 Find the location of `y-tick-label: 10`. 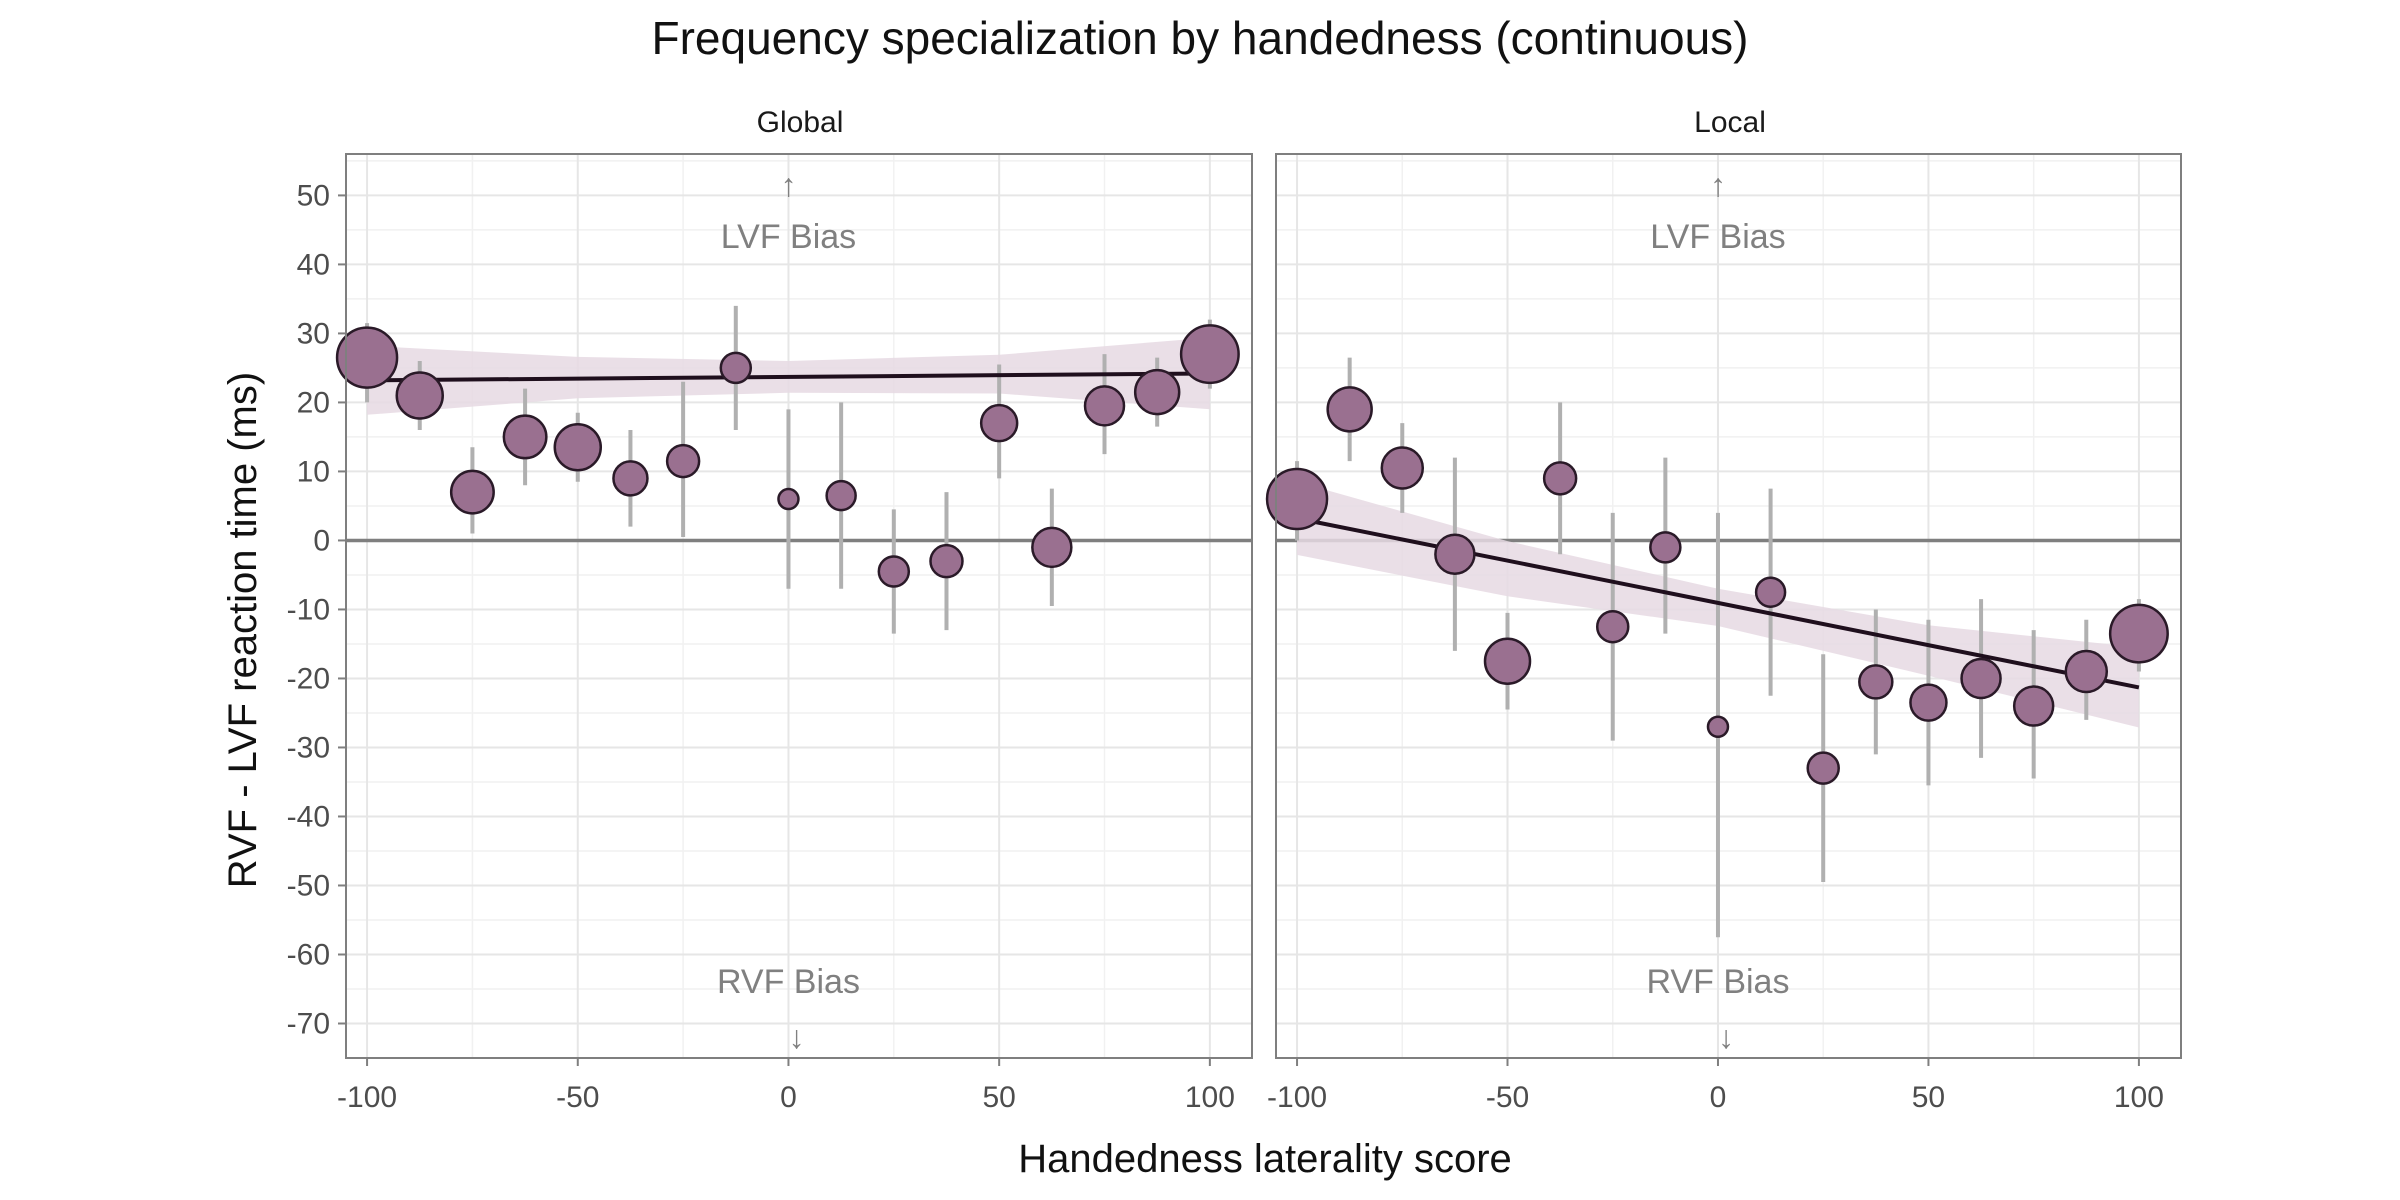

y-tick-label: 10 is located at coordinates (313, 471).